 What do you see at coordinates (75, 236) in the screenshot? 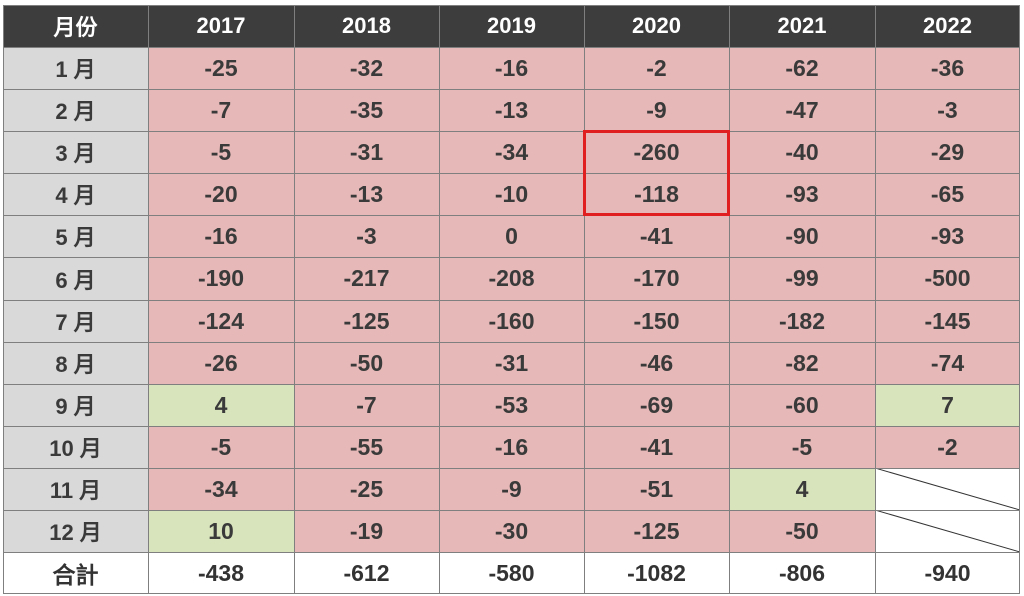
I see `row-label-month: 5 月` at bounding box center [75, 236].